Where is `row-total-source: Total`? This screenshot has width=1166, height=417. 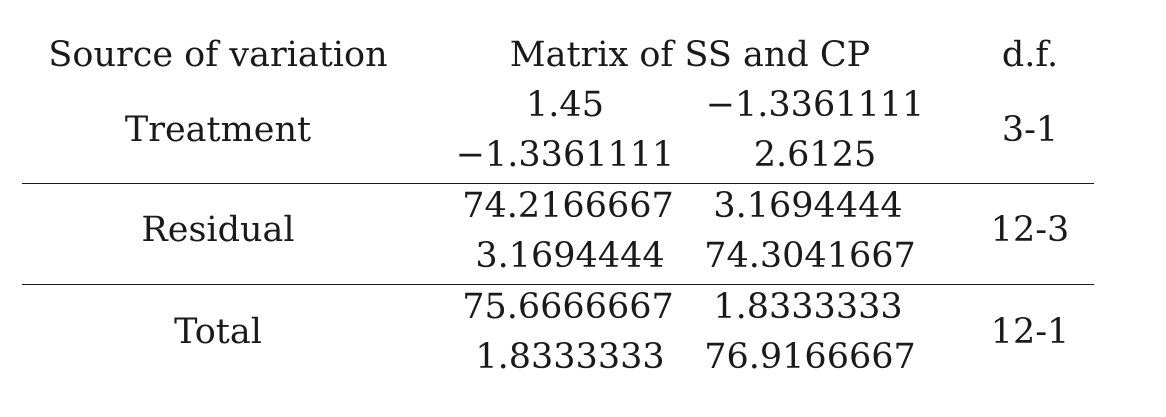
row-total-source: Total is located at coordinates (218, 332).